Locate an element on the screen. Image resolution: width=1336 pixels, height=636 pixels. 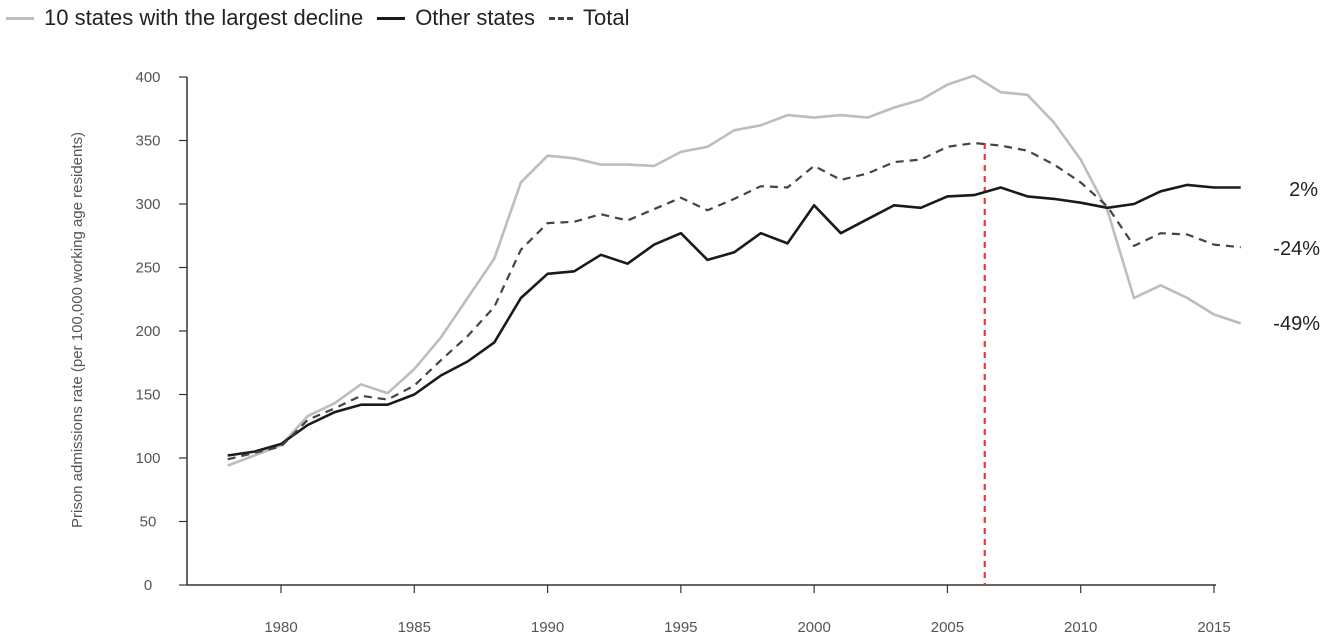
legend-label: Other states is located at coordinates (475, 17).